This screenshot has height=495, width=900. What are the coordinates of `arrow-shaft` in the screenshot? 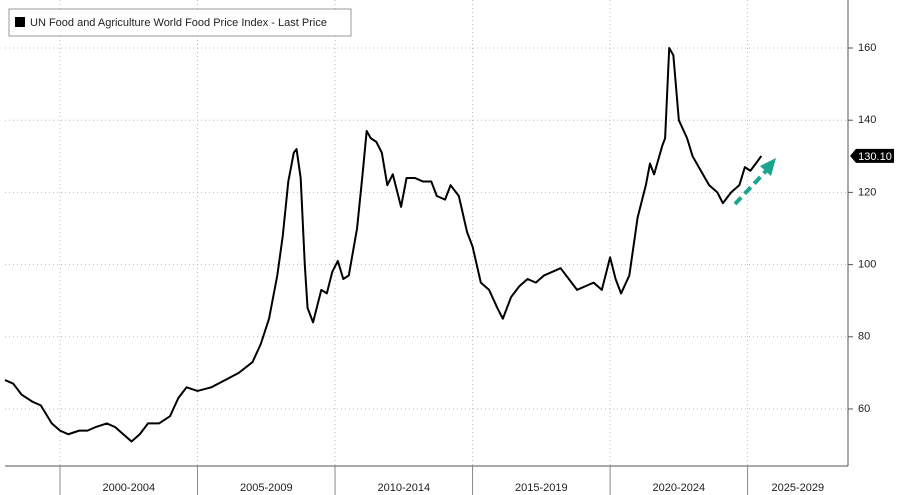 It's located at (750, 187).